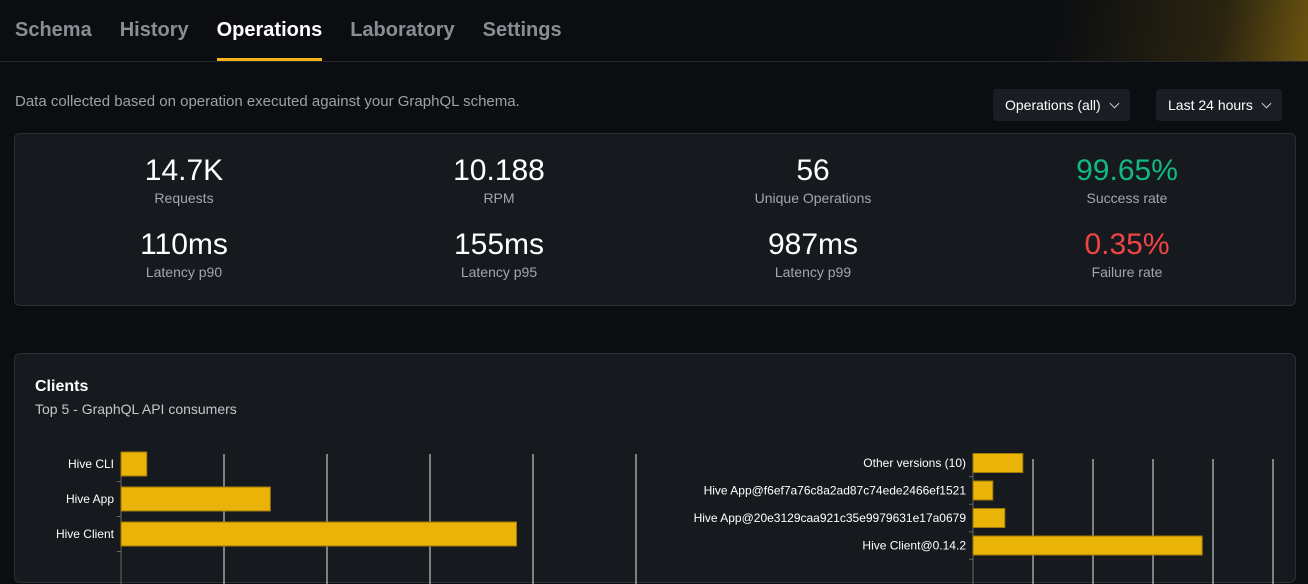  What do you see at coordinates (1127, 272) in the screenshot?
I see `stat-label: Failure rate` at bounding box center [1127, 272].